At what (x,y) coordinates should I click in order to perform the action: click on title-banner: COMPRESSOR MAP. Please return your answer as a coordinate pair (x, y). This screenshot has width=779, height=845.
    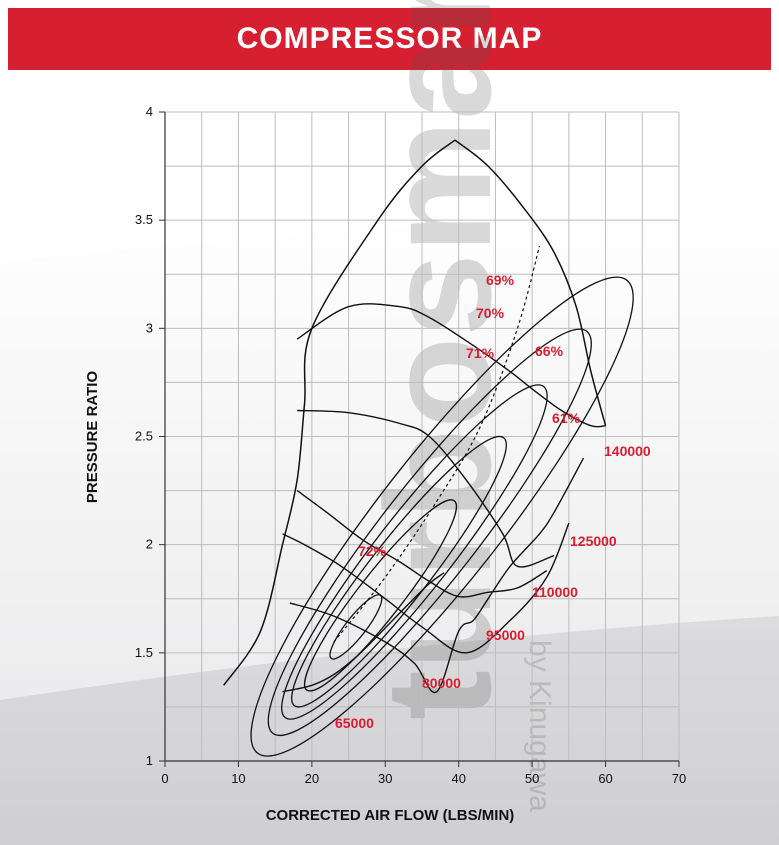
    Looking at the image, I should click on (389, 39).